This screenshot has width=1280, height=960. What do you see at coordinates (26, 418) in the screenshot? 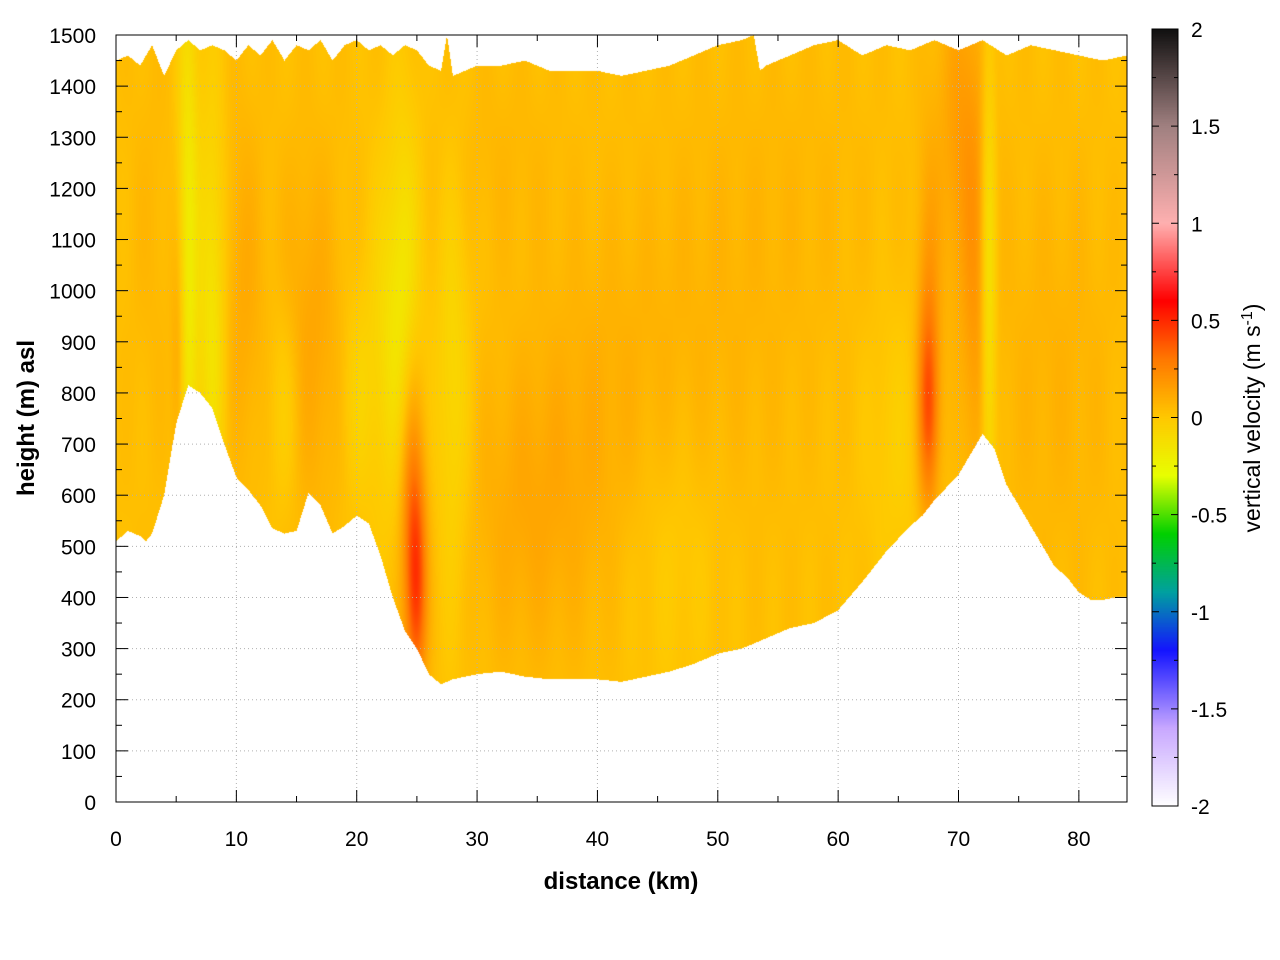
I see `y-axis-title: height (m) asl` at bounding box center [26, 418].